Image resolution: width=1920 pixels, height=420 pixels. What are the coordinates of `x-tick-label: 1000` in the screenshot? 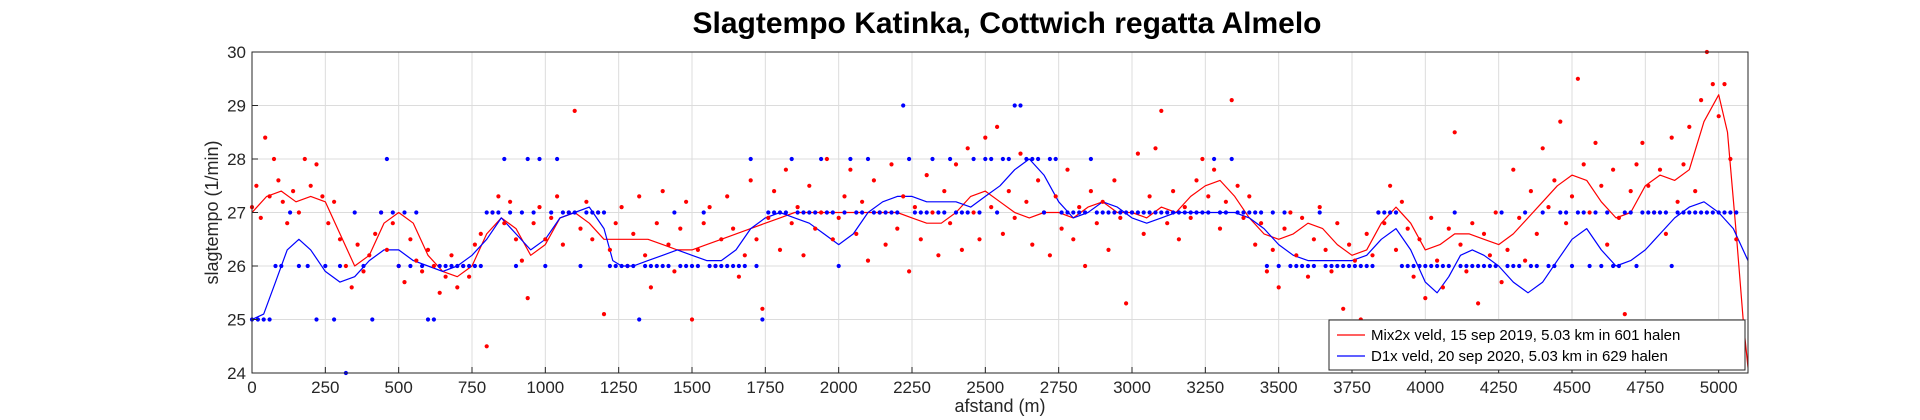 It's located at (545, 387).